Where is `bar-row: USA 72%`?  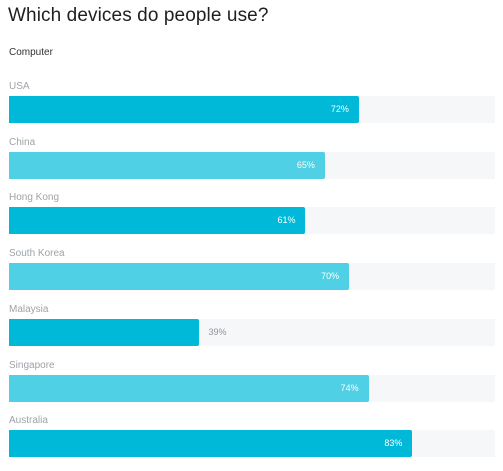 bar-row: USA 72% is located at coordinates (251, 109).